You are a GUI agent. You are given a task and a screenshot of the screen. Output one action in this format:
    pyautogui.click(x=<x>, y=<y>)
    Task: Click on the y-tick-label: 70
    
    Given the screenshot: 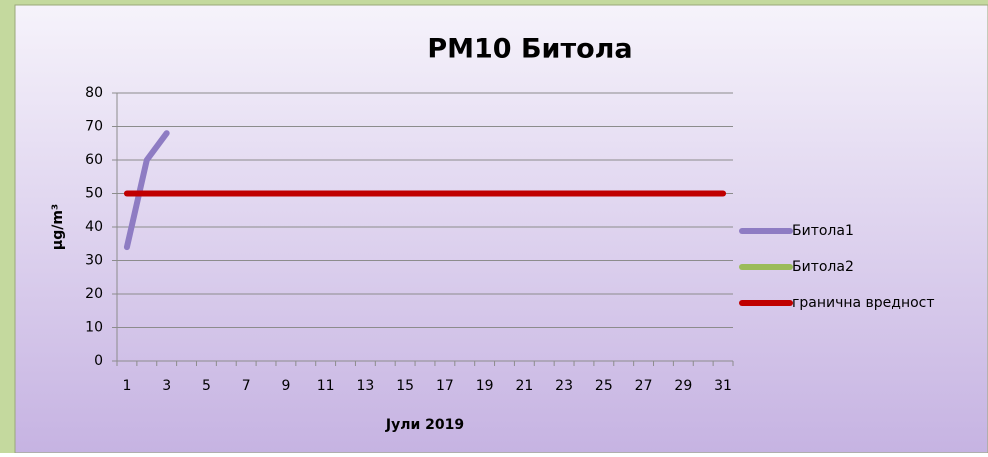 What is the action you would take?
    pyautogui.click(x=94, y=127)
    